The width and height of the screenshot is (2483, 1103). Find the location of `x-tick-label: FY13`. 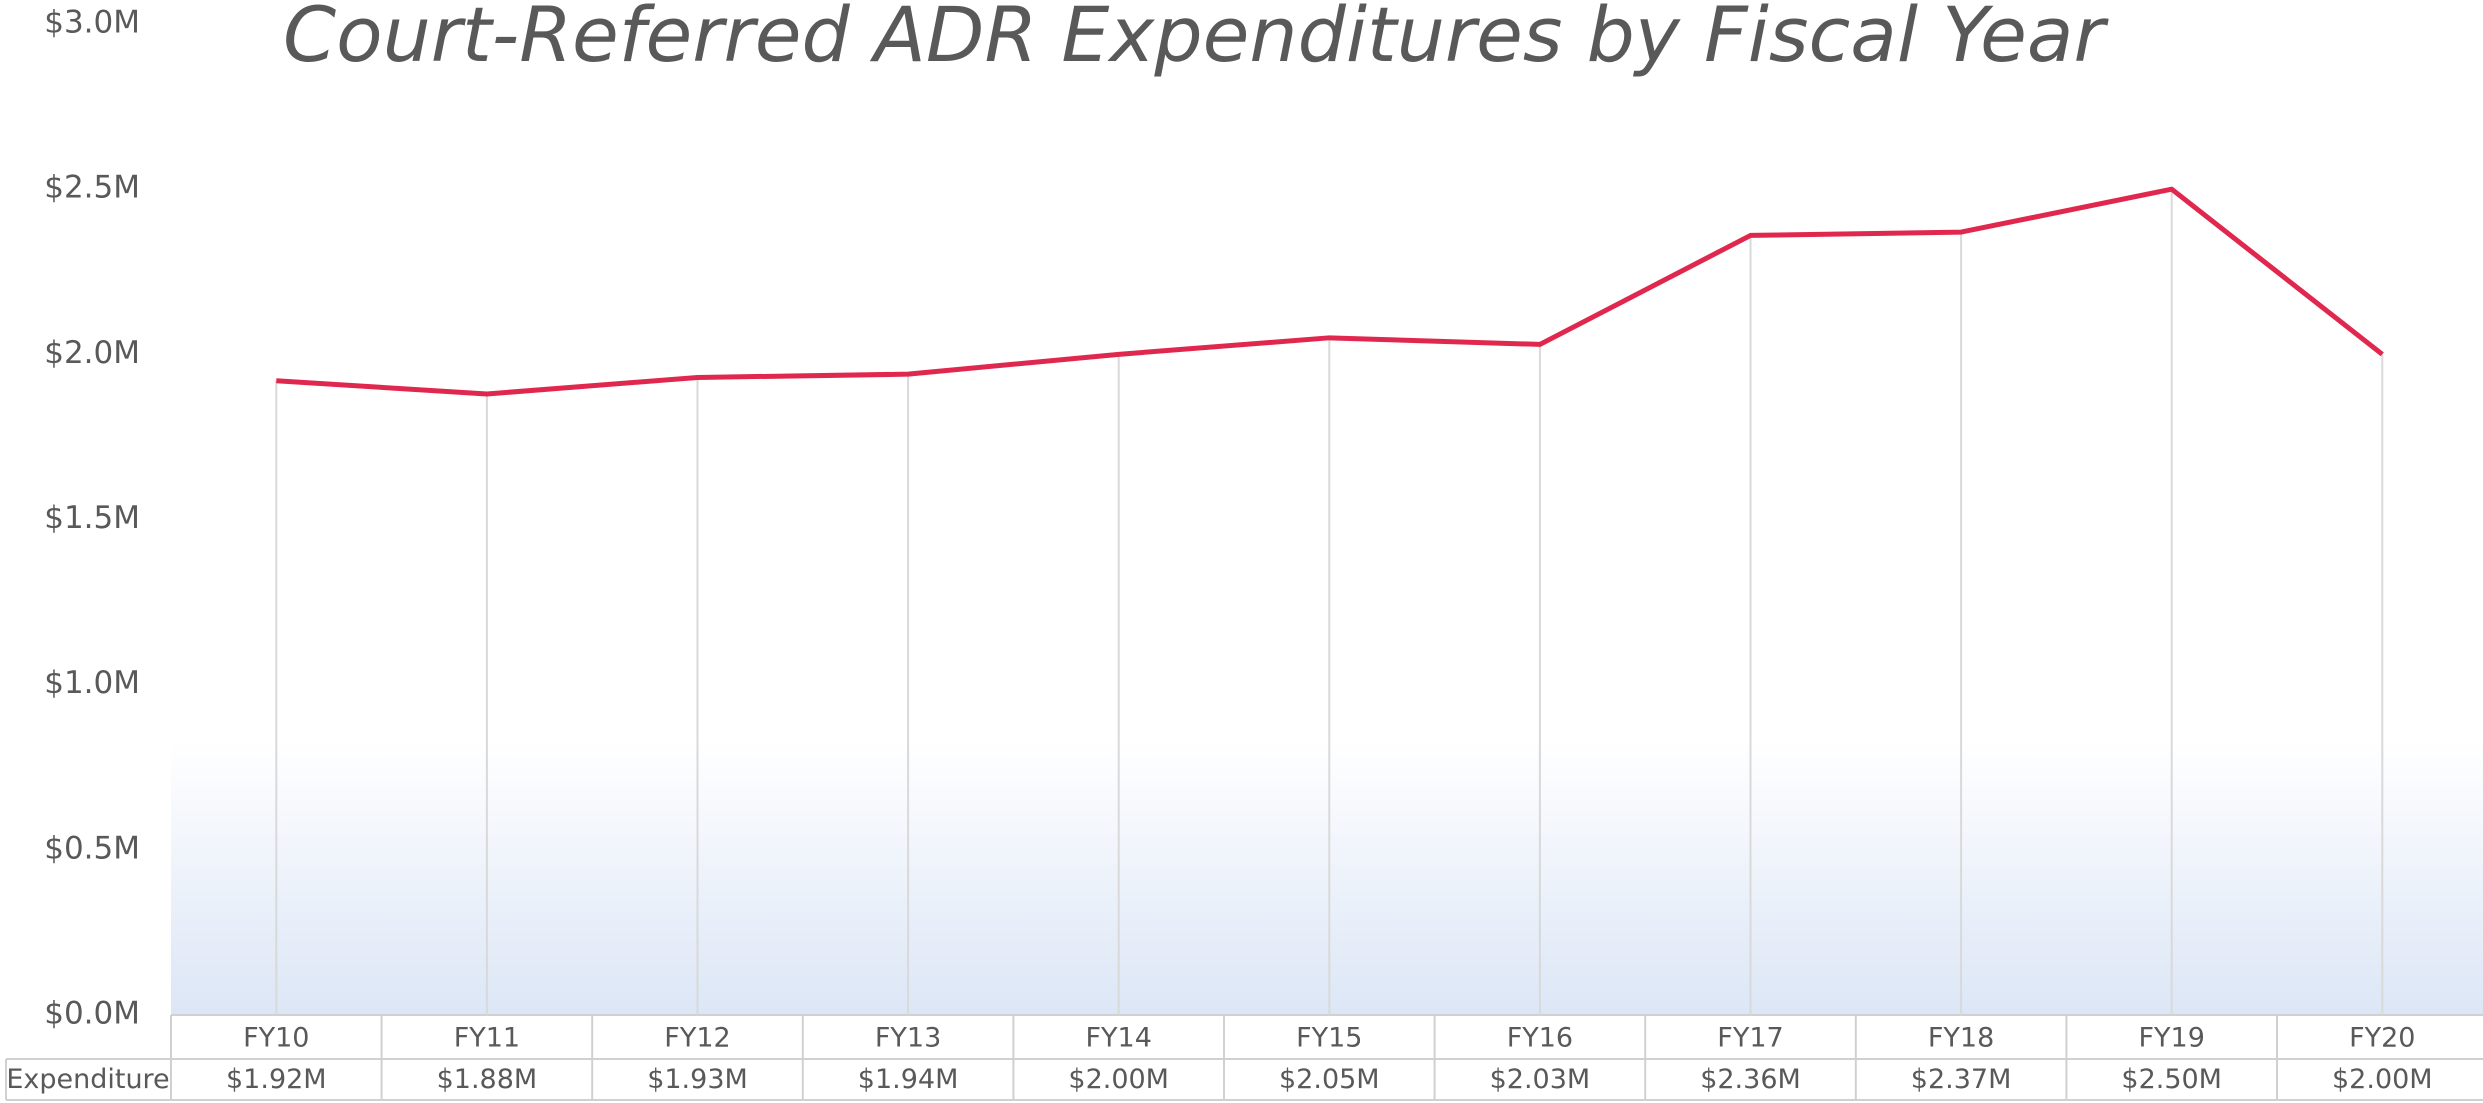

x-tick-label: FY13 is located at coordinates (908, 1038).